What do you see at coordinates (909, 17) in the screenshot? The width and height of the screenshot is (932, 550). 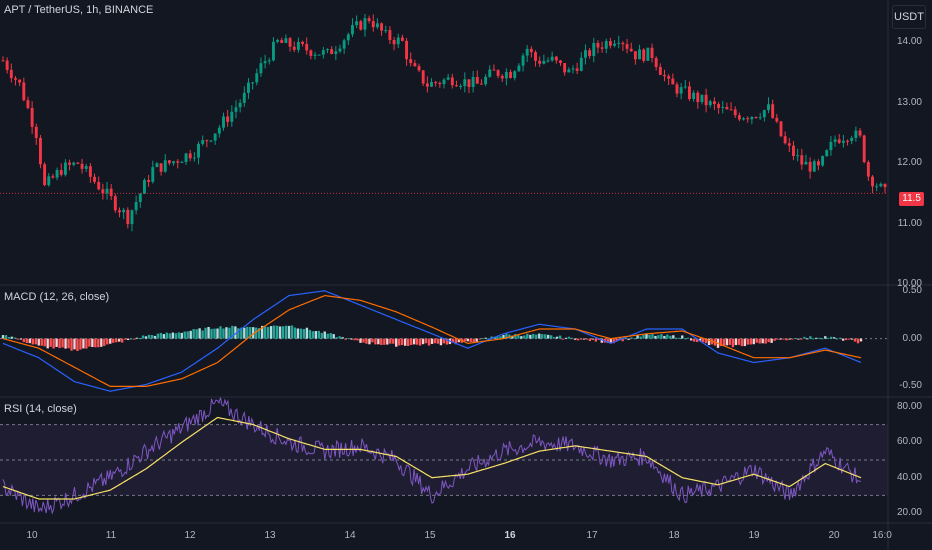 I see `currency-button: USDT` at bounding box center [909, 17].